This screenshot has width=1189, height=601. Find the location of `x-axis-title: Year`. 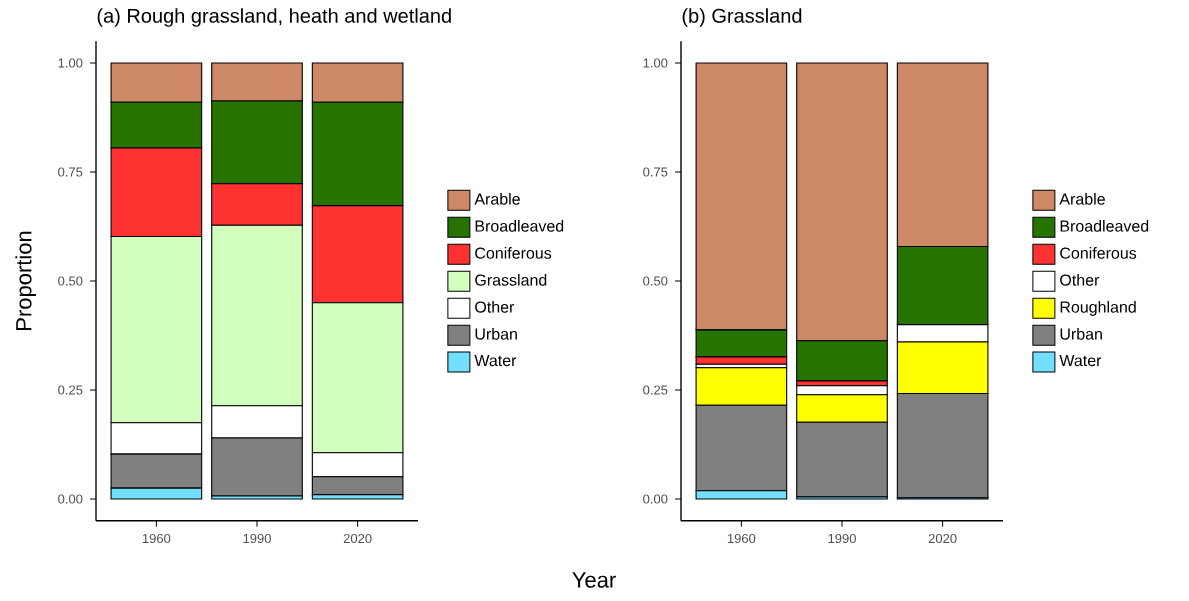

x-axis-title: Year is located at coordinates (594, 580).